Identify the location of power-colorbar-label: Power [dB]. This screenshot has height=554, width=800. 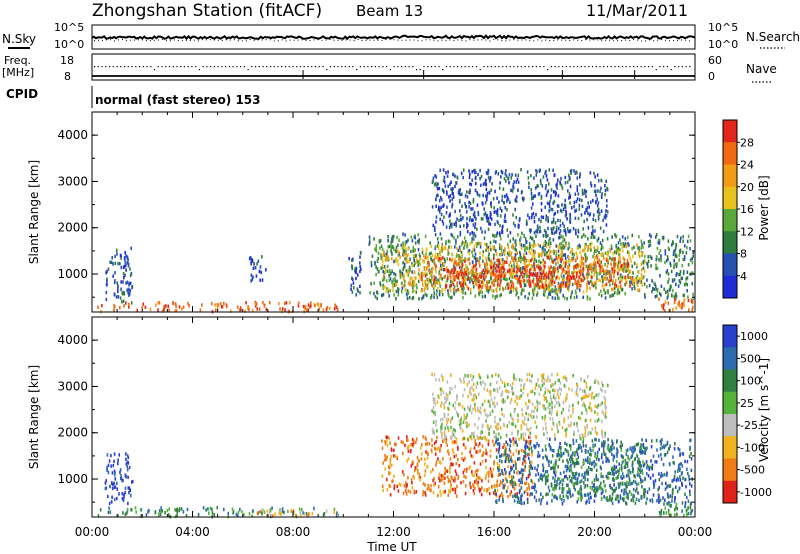
(764, 207).